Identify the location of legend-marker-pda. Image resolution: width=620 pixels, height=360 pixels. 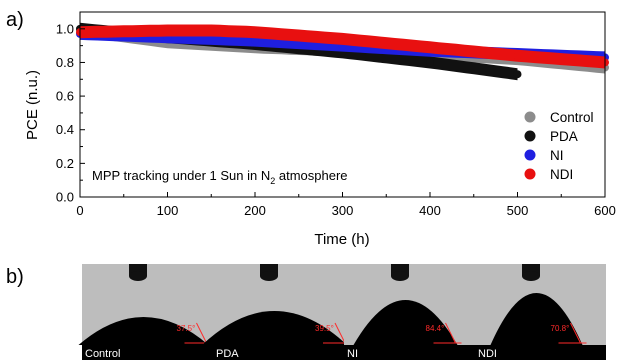
(530, 136).